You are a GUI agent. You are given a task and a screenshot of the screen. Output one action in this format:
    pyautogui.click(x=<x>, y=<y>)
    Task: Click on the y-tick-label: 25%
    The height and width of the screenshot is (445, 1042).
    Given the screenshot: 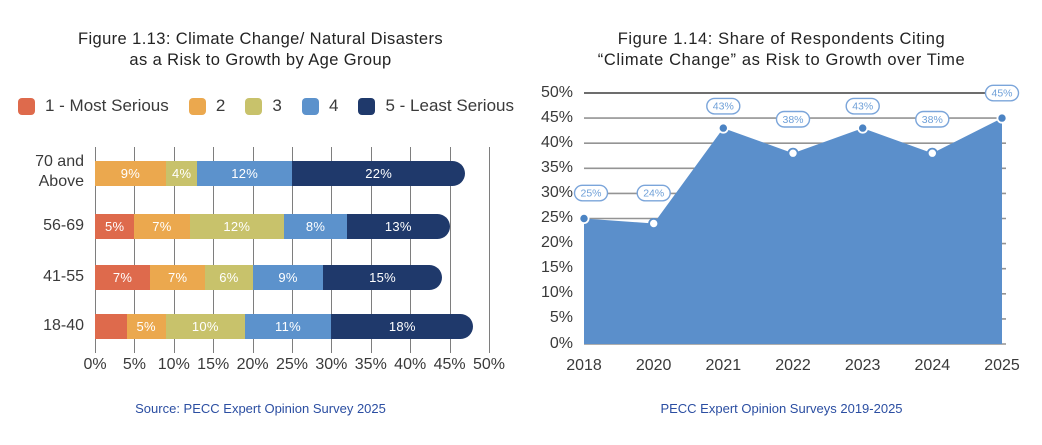 What is the action you would take?
    pyautogui.click(x=556, y=217)
    